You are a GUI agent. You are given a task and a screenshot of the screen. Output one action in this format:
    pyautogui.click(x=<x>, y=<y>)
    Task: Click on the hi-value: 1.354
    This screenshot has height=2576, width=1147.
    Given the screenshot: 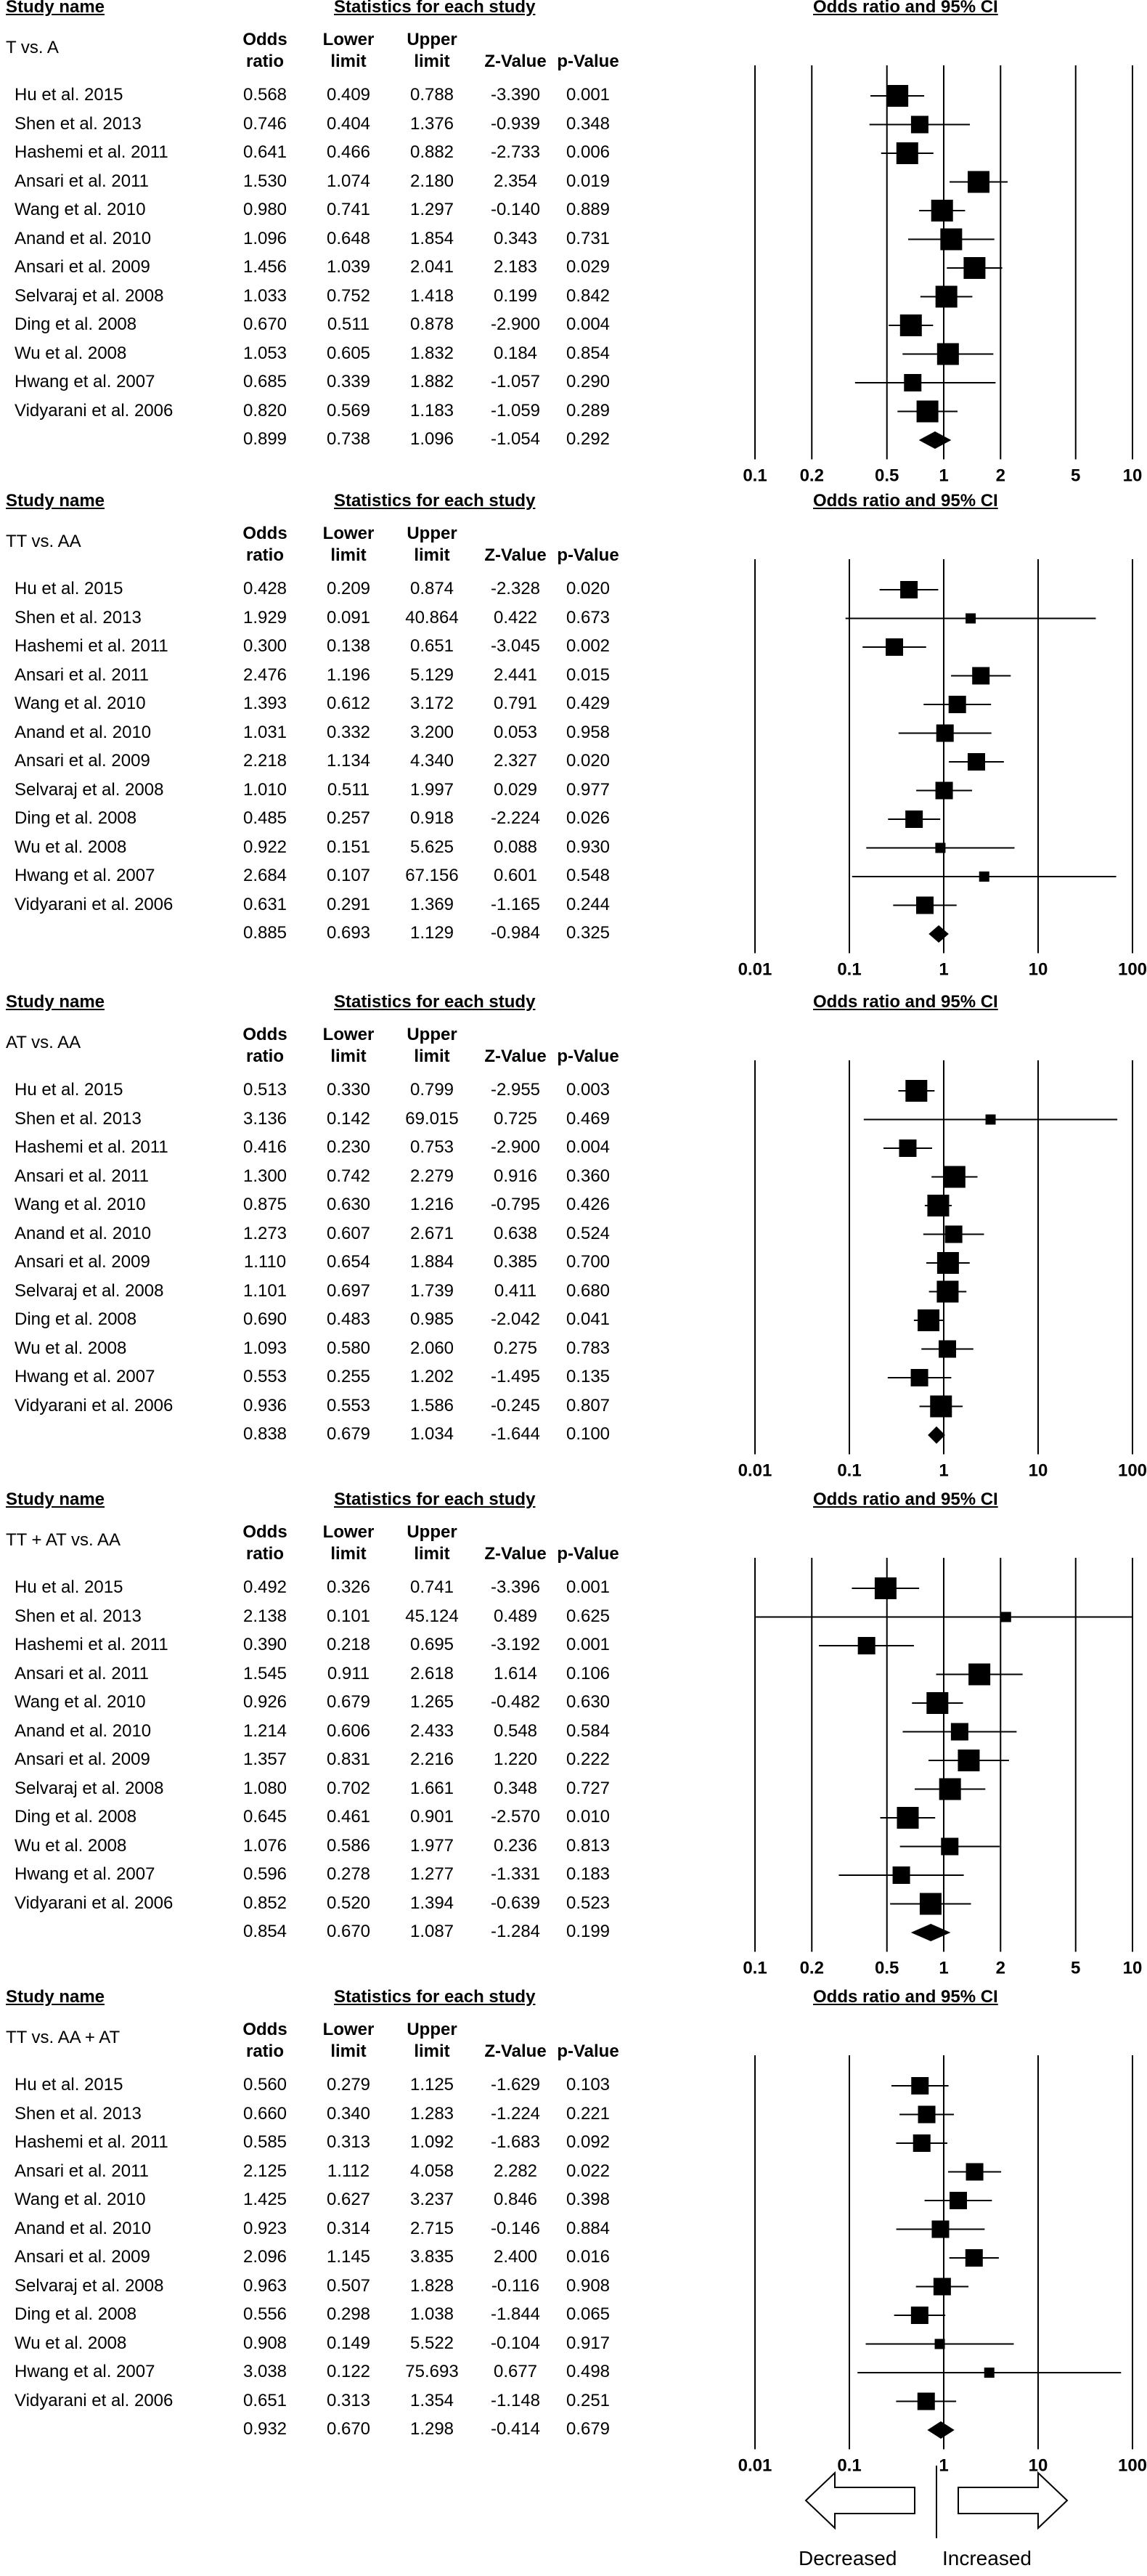 What is the action you would take?
    pyautogui.click(x=431, y=2400)
    